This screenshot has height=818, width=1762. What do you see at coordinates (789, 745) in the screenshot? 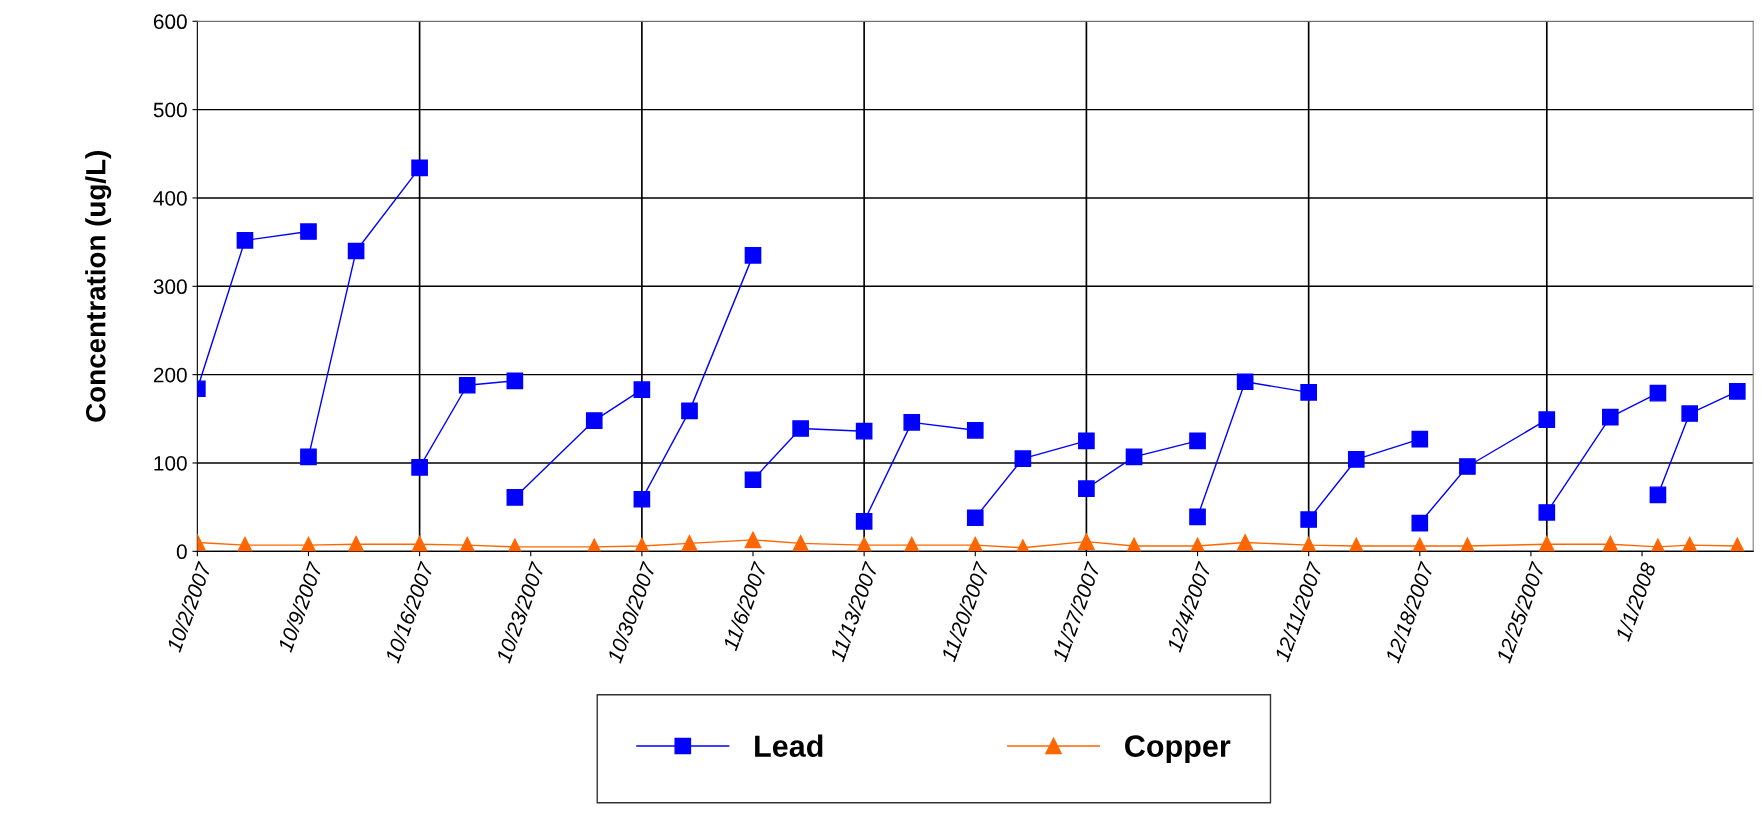
I see `legend-label: Lead` at bounding box center [789, 745].